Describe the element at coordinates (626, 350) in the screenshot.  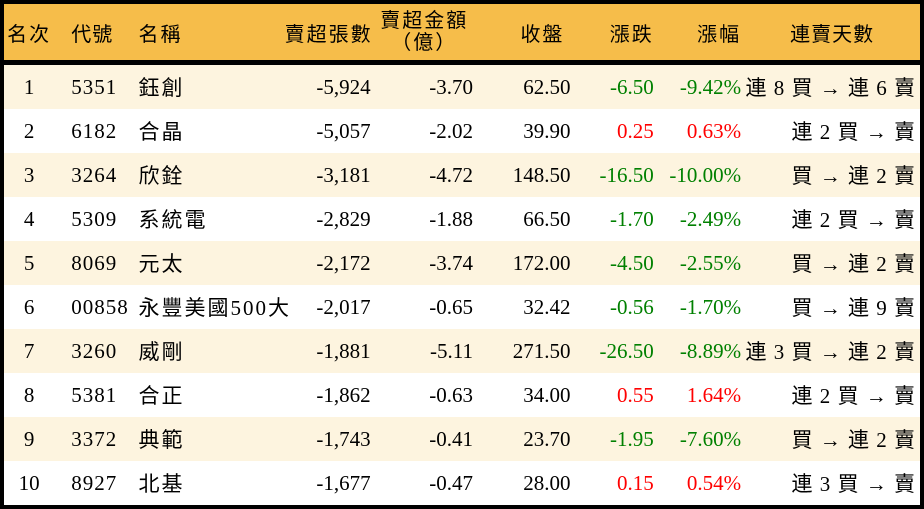
I see `cell-change: -26.50` at that location.